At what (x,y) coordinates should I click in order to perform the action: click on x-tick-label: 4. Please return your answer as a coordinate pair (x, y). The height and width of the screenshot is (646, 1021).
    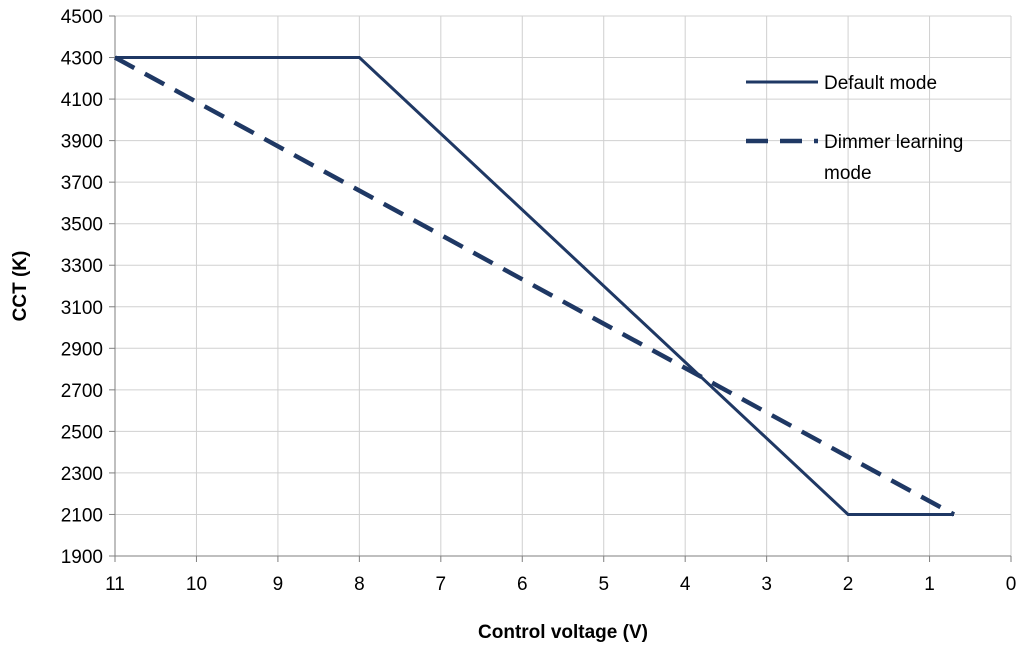
    Looking at the image, I should click on (685, 584).